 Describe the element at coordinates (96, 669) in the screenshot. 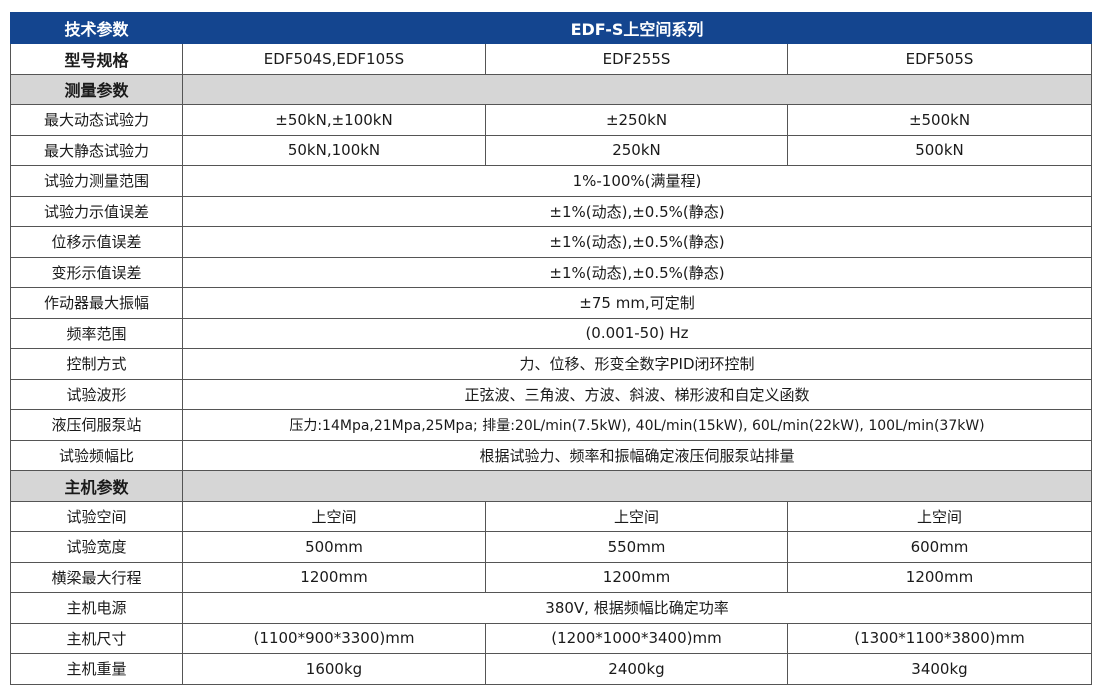

I see `row-label: 主机重量` at that location.